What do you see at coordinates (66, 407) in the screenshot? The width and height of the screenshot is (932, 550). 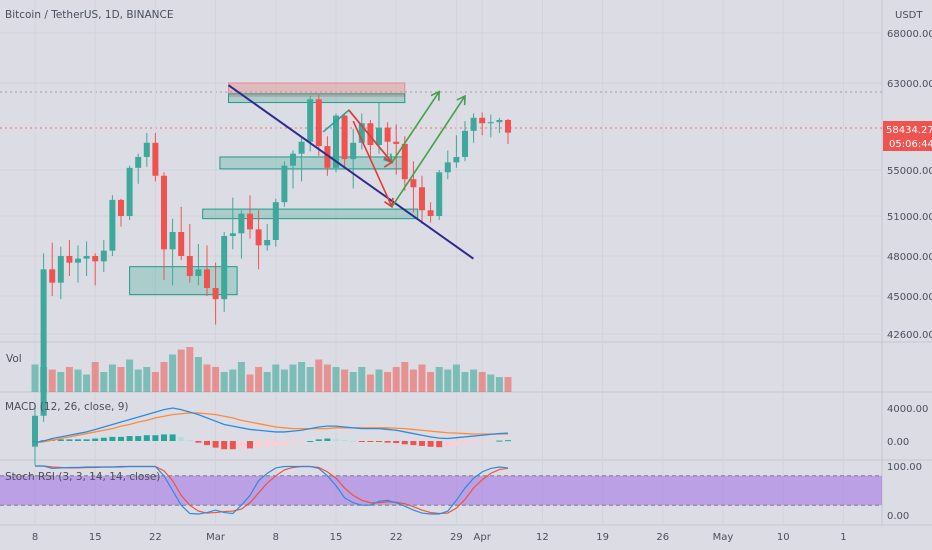 I see `macd-label: MACD (12, 26, close, 9)` at bounding box center [66, 407].